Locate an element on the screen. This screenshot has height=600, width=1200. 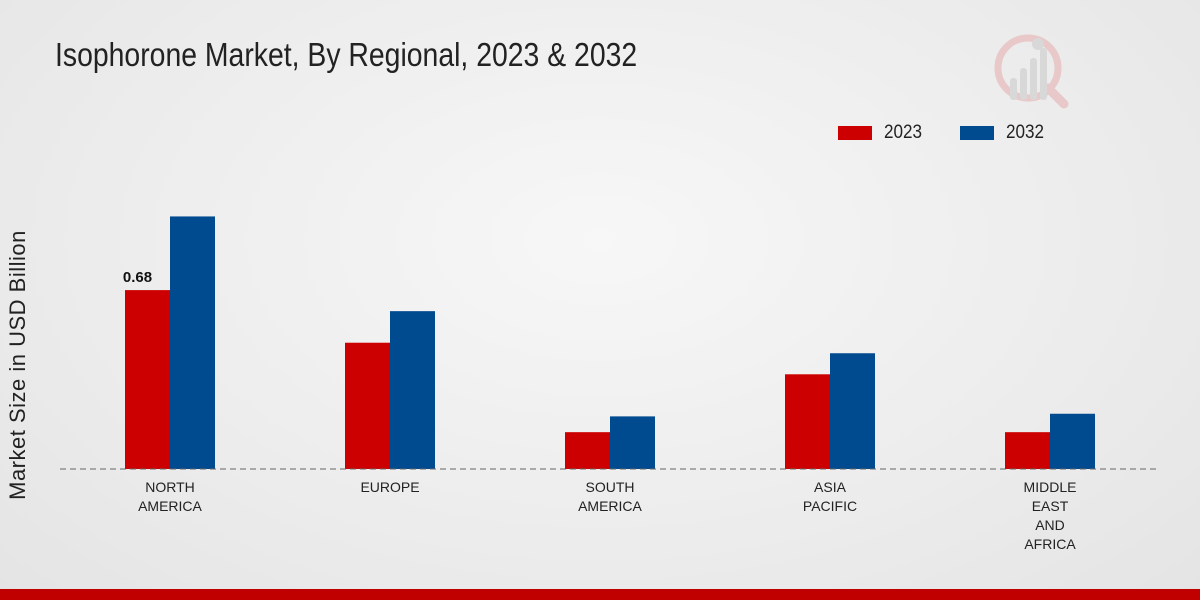
legend-label-2032: 2032 is located at coordinates (1025, 132).